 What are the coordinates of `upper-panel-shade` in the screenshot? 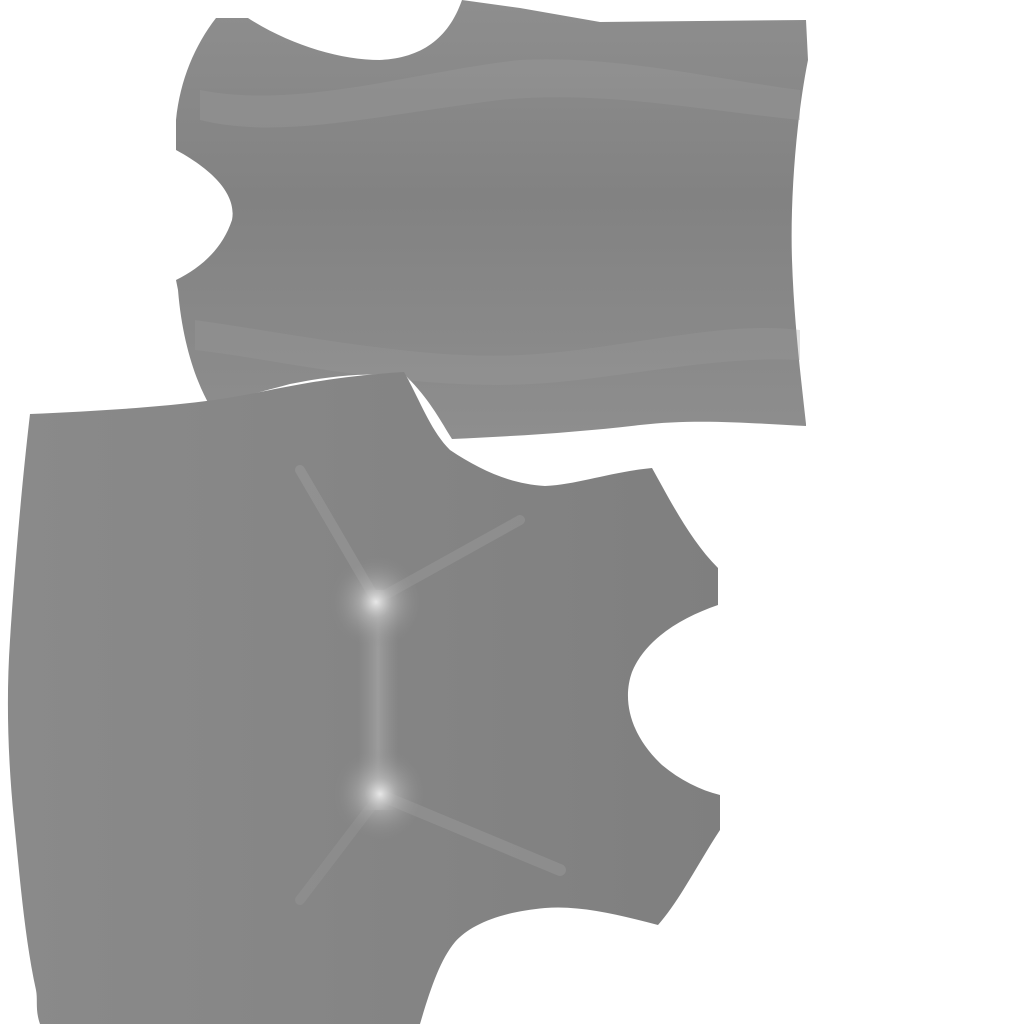 It's located at (500, 93).